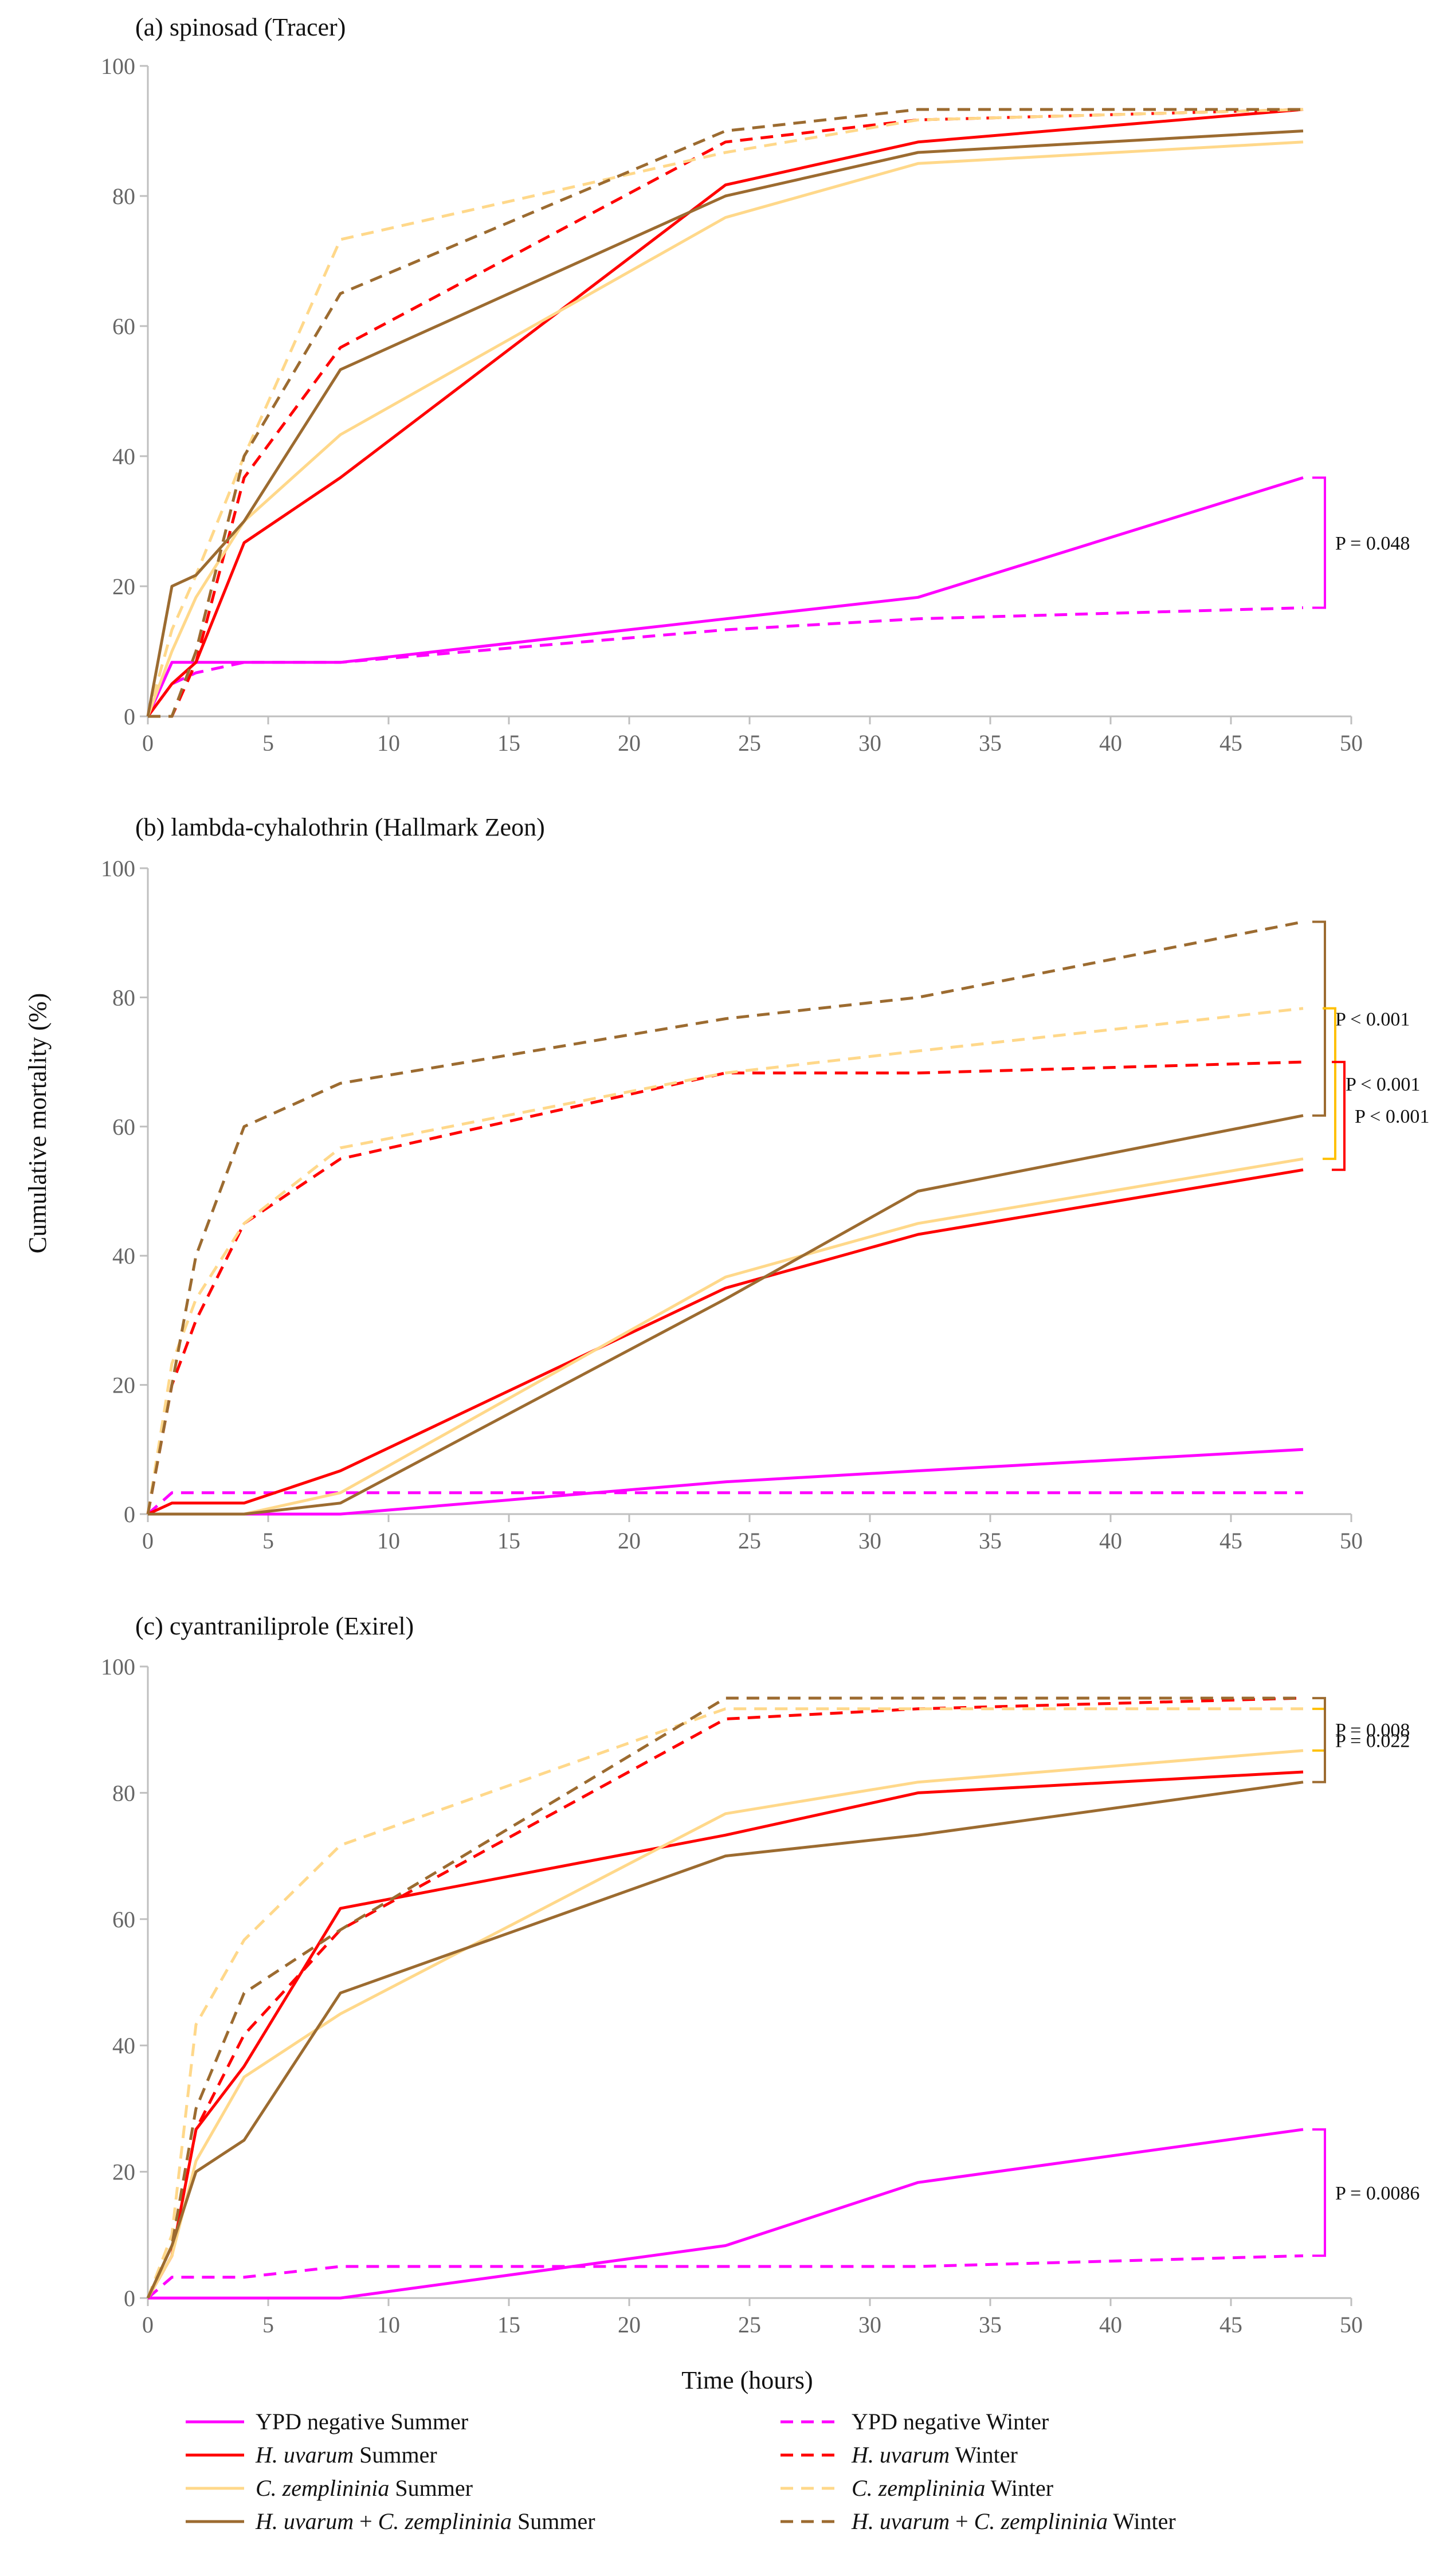 The height and width of the screenshot is (2576, 1455). I want to click on legend-label: H. uvarum Summer, so click(346, 2455).